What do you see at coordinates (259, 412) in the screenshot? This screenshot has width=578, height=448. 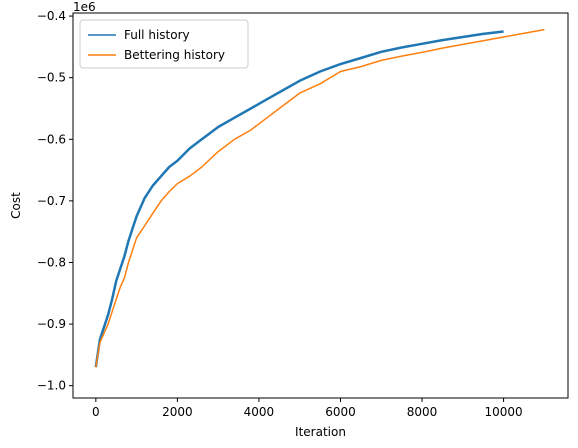 I see `x-tick-label: 4000` at bounding box center [259, 412].